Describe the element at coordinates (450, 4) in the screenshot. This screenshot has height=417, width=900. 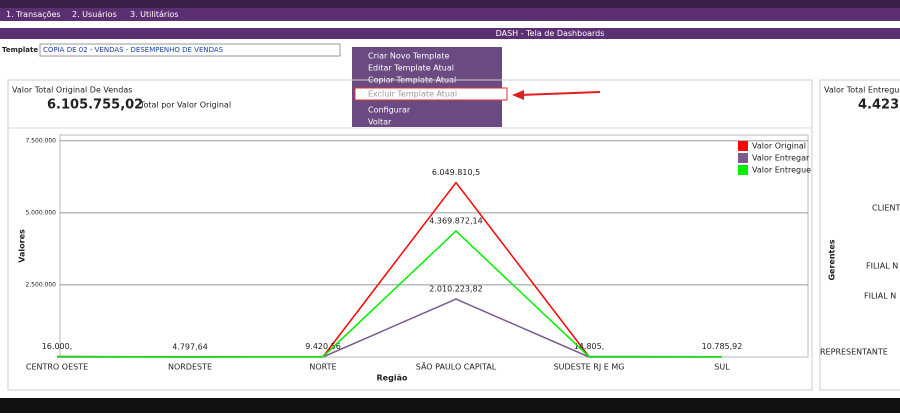
I see `top-strip` at that location.